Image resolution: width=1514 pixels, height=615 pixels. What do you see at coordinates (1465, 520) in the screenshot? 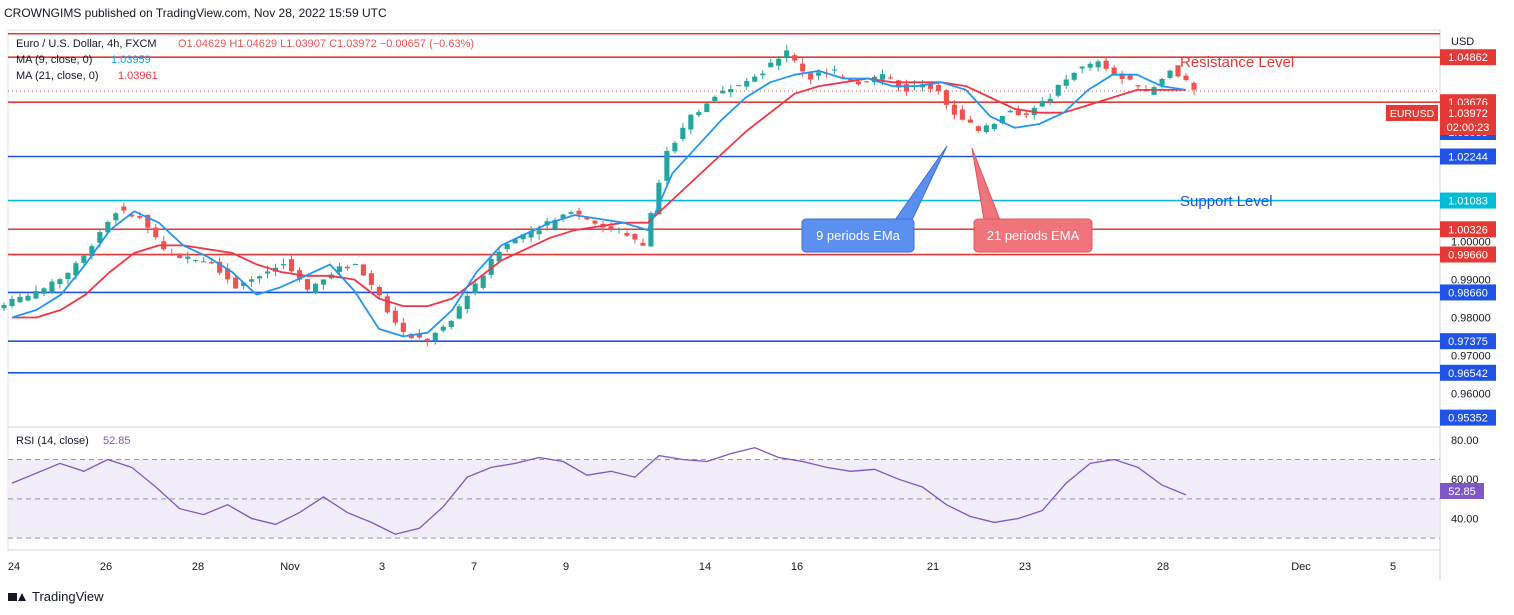
I see `rsi-tick: 40.00` at bounding box center [1465, 520].